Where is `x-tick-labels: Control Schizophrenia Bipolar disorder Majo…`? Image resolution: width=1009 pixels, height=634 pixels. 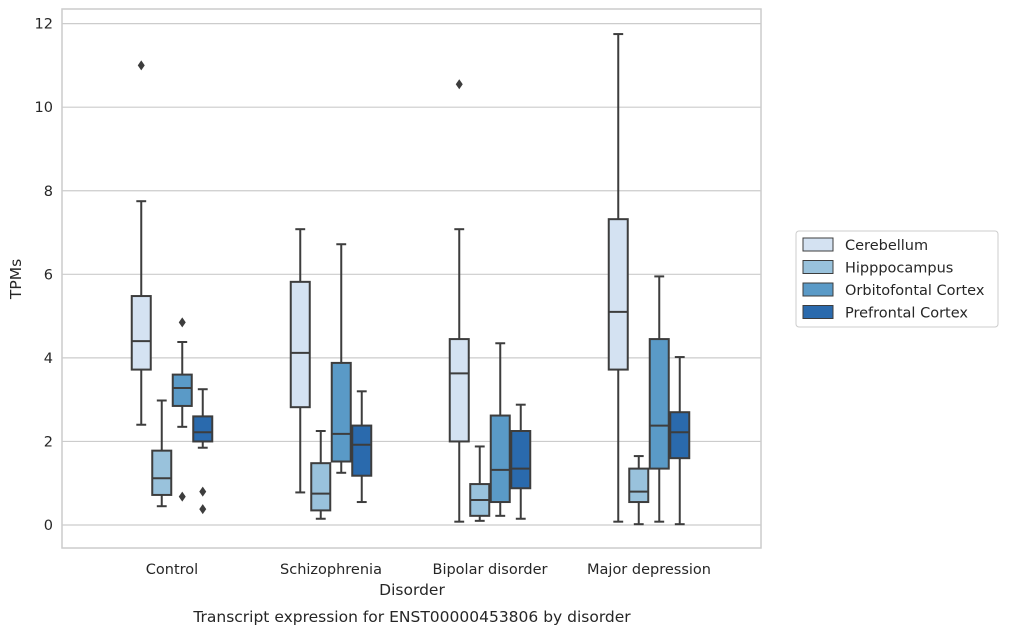 x-tick-labels: Control Schizophrenia Bipolar disorder Majo… is located at coordinates (428, 570).